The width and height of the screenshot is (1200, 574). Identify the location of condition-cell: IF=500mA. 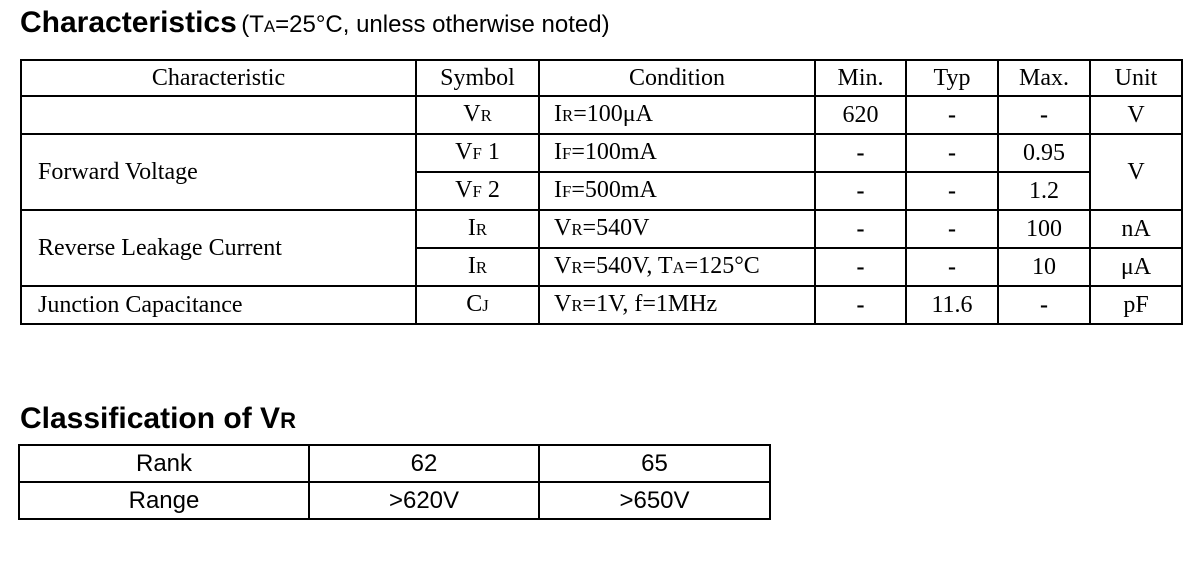
(677, 191).